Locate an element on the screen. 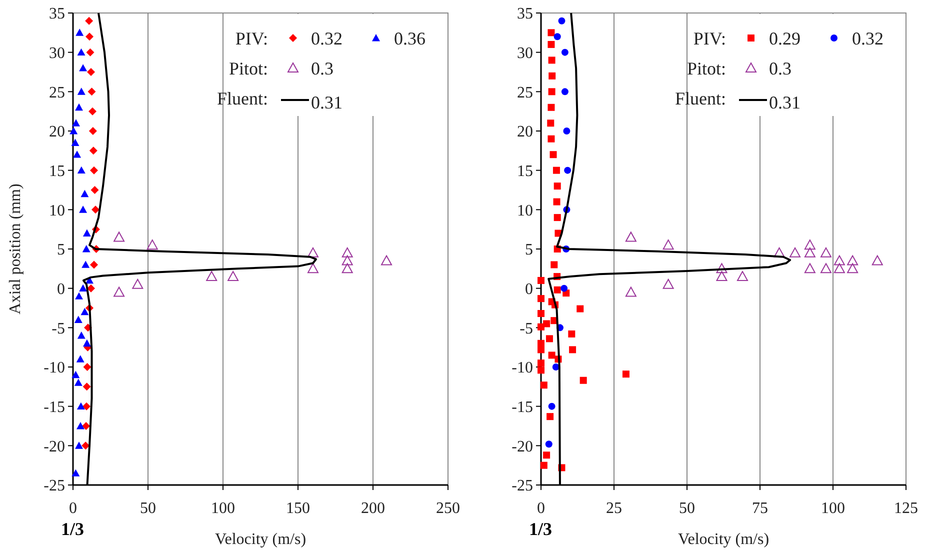  x-tick-label: 125 is located at coordinates (906, 508).